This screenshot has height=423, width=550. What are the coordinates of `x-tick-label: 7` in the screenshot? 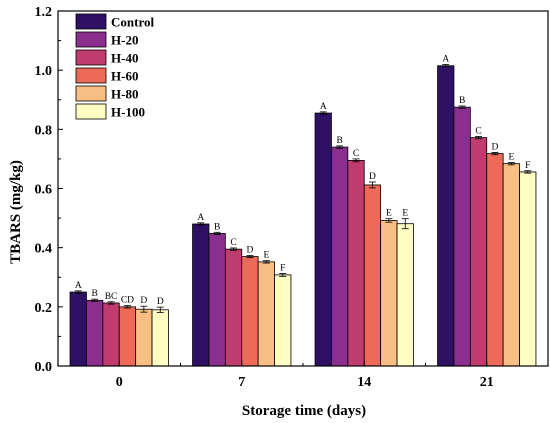 It's located at (241, 382).